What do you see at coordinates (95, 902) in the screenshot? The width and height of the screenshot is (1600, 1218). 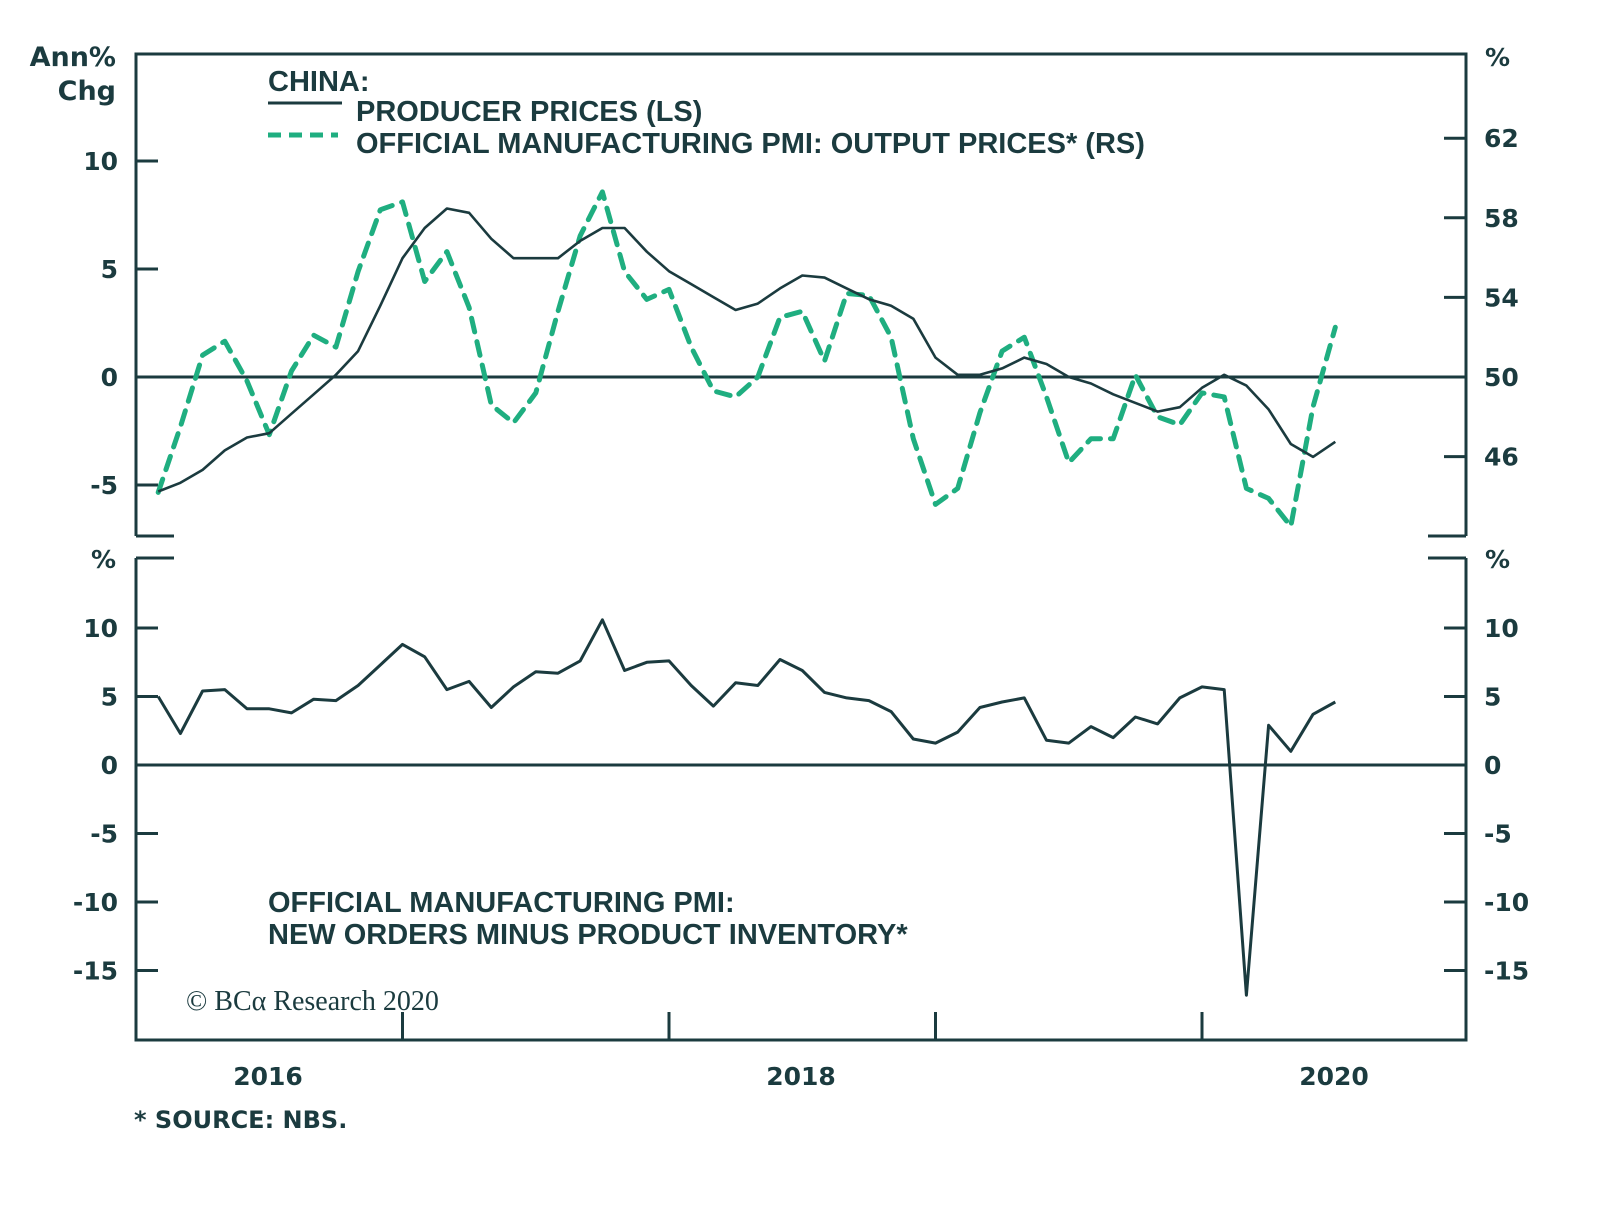 I see `bottom-left-axis-tick-label: -10` at bounding box center [95, 902].